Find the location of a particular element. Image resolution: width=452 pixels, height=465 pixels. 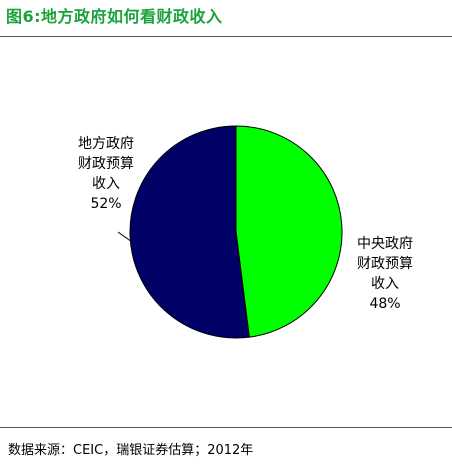

slice-name-label-1: 财政预算 is located at coordinates (106, 164).